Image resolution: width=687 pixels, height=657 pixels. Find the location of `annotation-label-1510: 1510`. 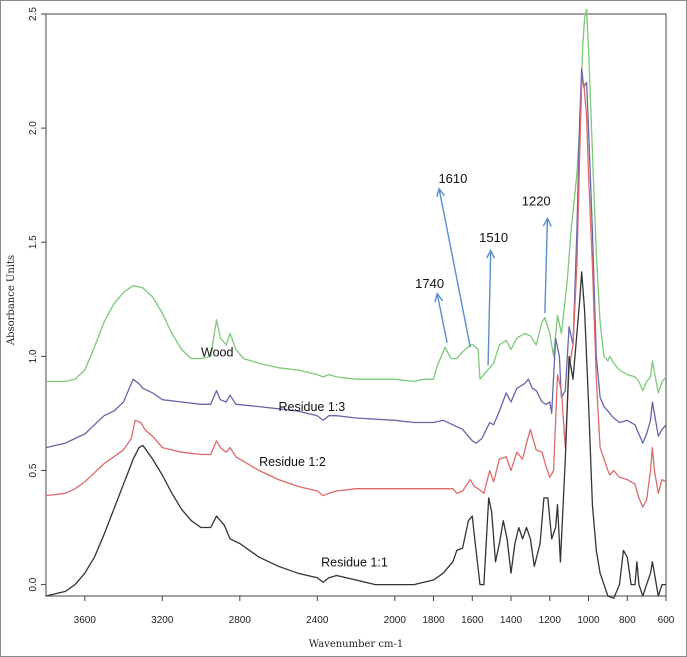

annotation-label-1510: 1510 is located at coordinates (493, 237).